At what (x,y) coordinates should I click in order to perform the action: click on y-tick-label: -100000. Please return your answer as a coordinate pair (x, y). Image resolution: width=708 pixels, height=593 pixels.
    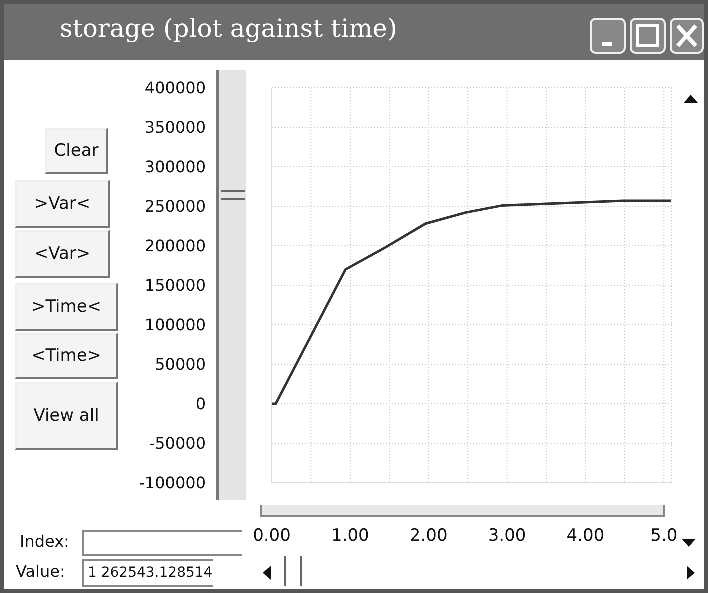
    Looking at the image, I should click on (172, 483).